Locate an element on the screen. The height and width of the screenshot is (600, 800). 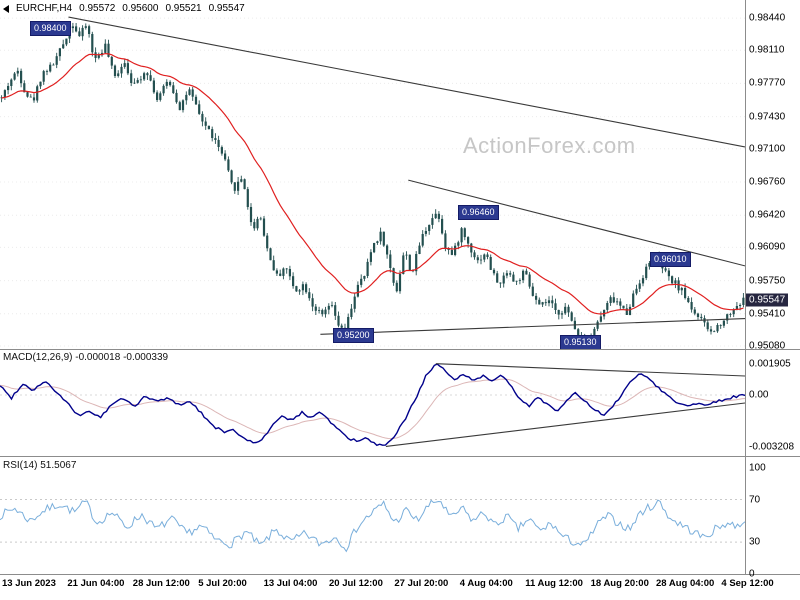
axis-label: 0.00 is located at coordinates (759, 395).